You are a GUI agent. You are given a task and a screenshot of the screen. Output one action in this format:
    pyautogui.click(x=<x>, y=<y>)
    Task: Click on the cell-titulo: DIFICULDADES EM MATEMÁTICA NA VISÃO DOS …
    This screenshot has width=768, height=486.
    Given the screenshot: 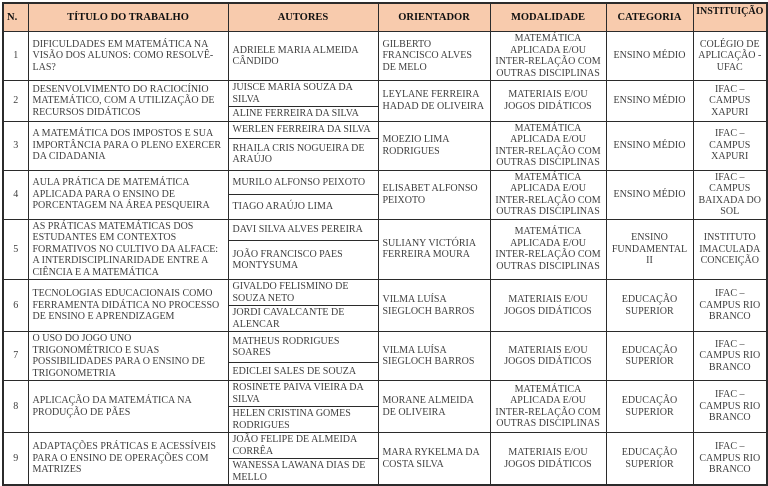 What is the action you would take?
    pyautogui.click(x=128, y=56)
    